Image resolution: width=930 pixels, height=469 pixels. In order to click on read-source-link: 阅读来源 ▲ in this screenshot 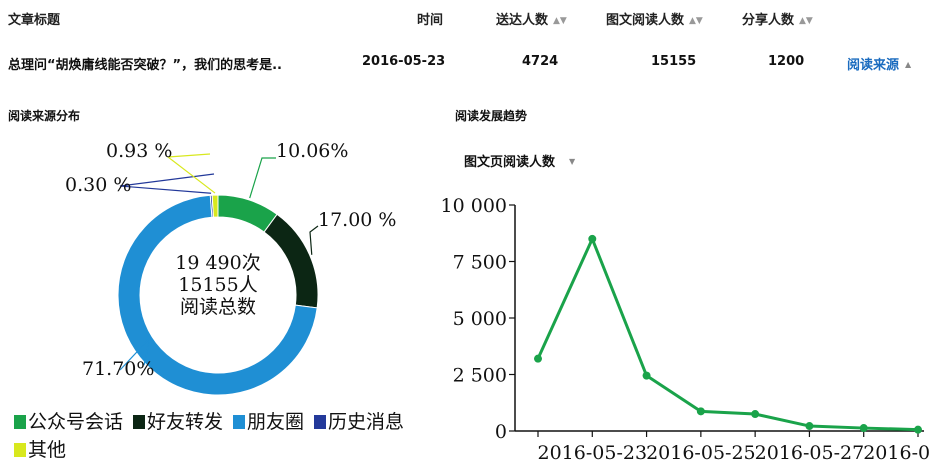, I will do `click(879, 63)`.